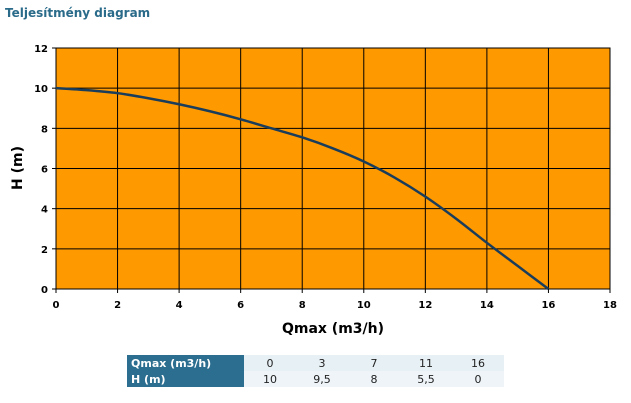 This screenshot has height=403, width=631. I want to click on table-cell: 8, so click(374, 379).